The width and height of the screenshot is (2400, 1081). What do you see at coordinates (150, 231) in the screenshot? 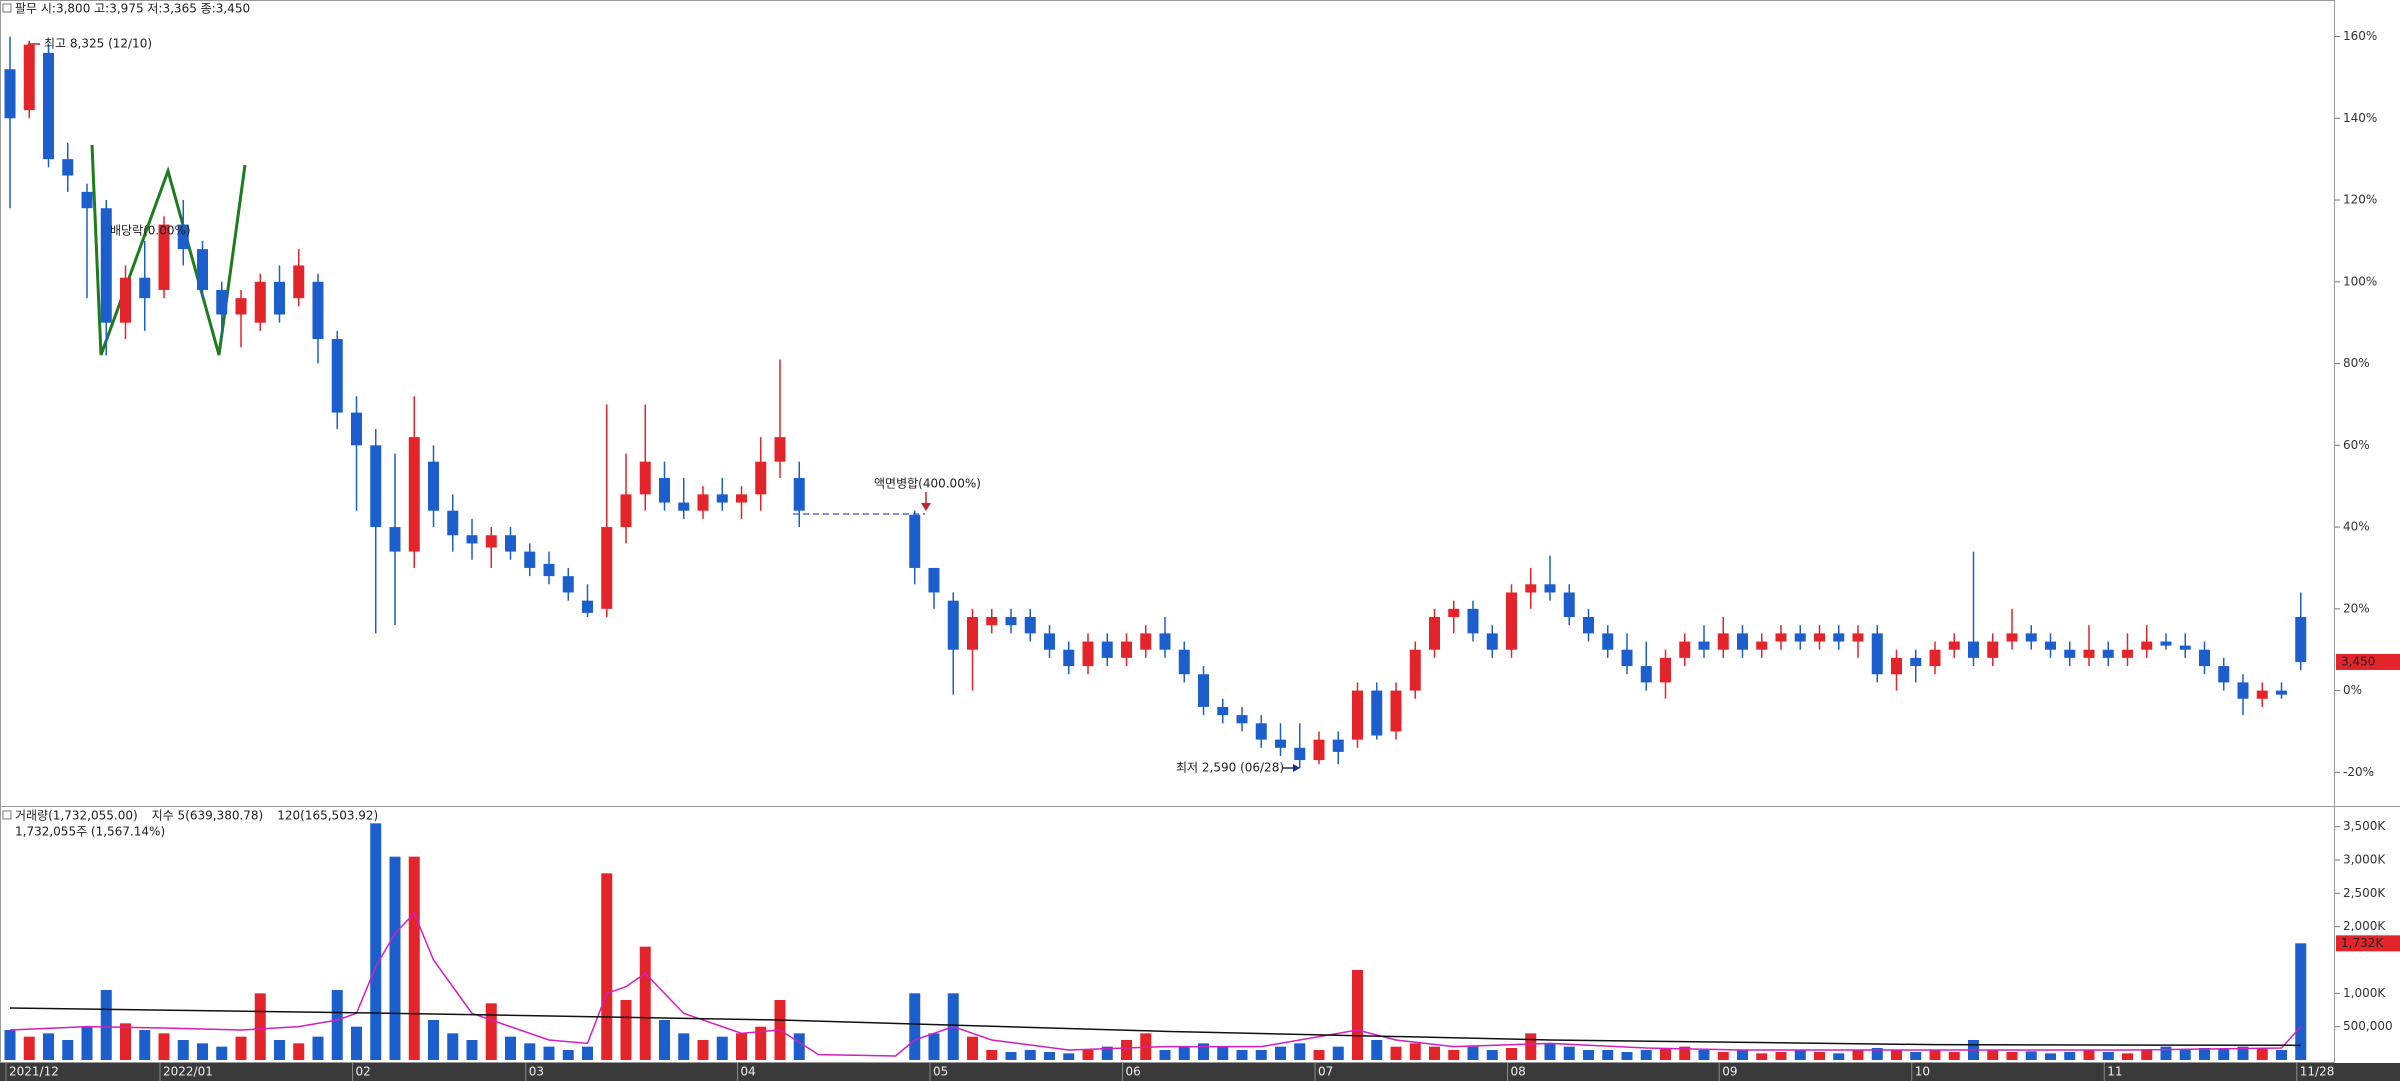
I see `annotation: 배당락(0.00%)` at bounding box center [150, 231].